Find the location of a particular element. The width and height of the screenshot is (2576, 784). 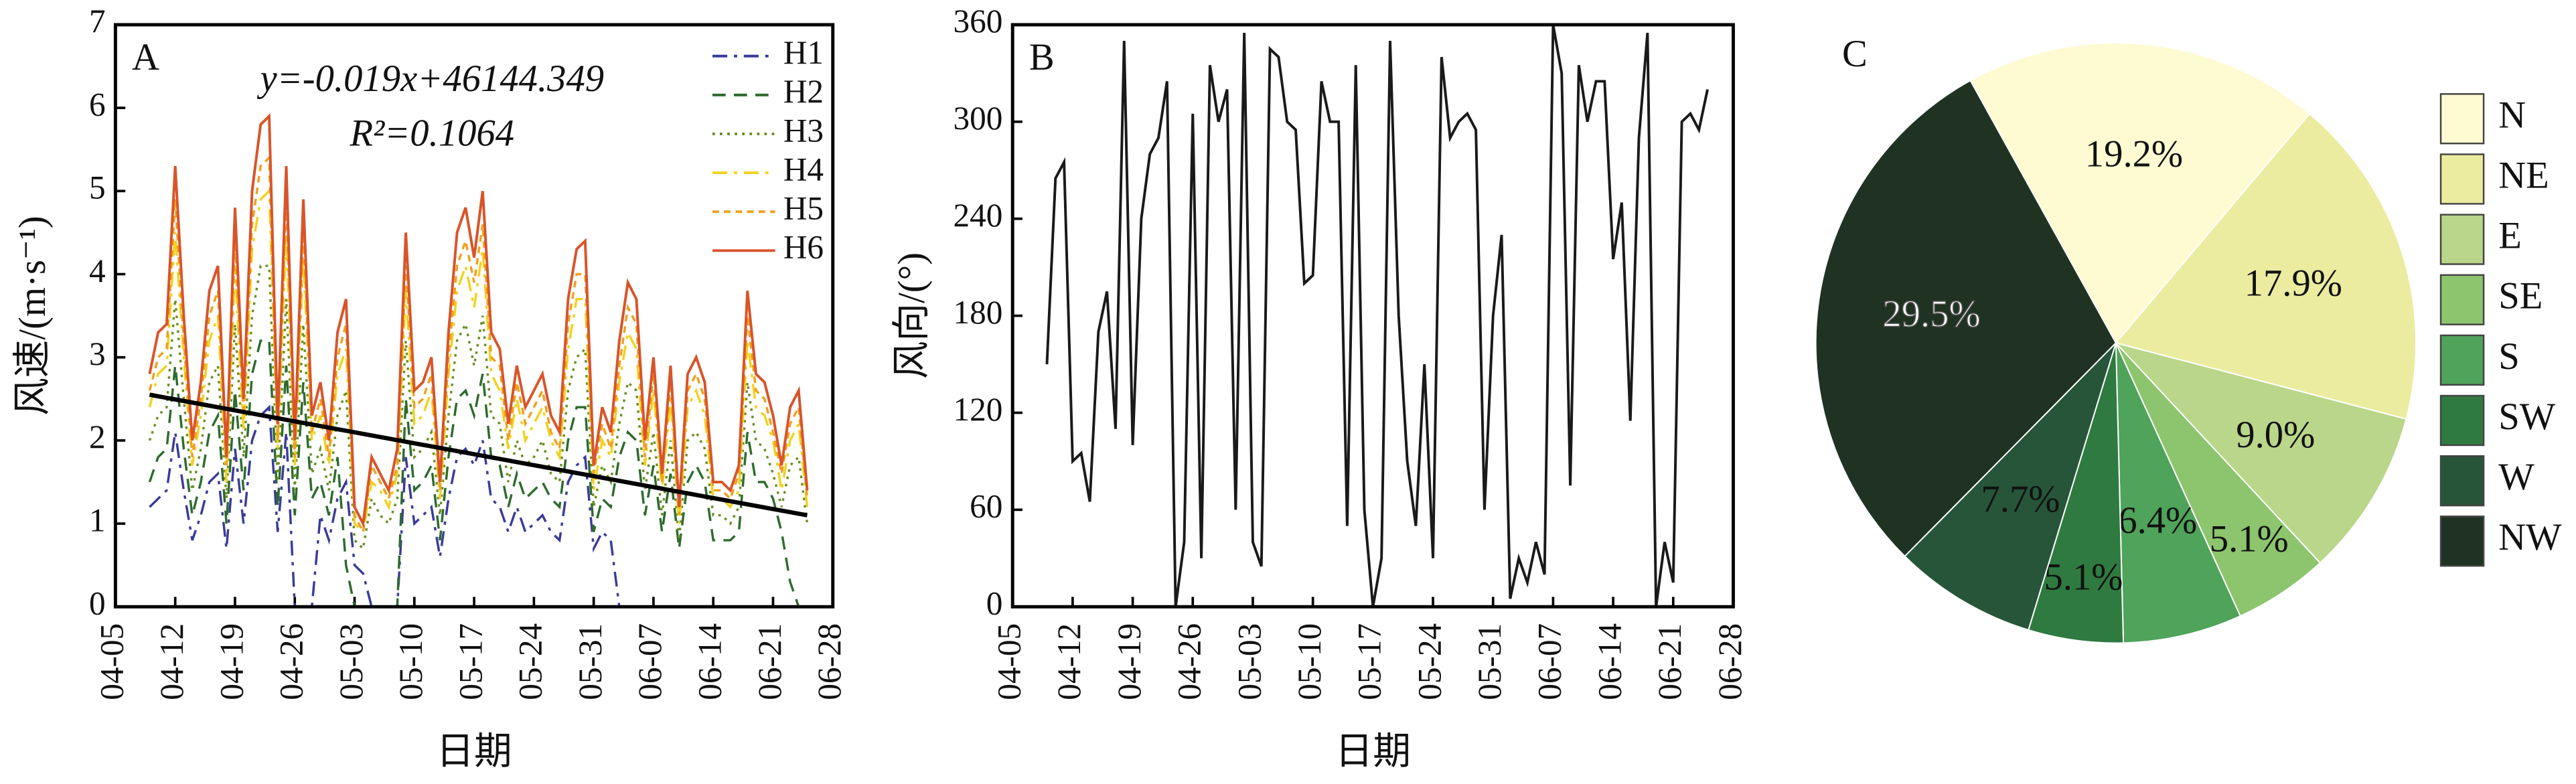

slice-label: 6.4% is located at coordinates (2157, 521).